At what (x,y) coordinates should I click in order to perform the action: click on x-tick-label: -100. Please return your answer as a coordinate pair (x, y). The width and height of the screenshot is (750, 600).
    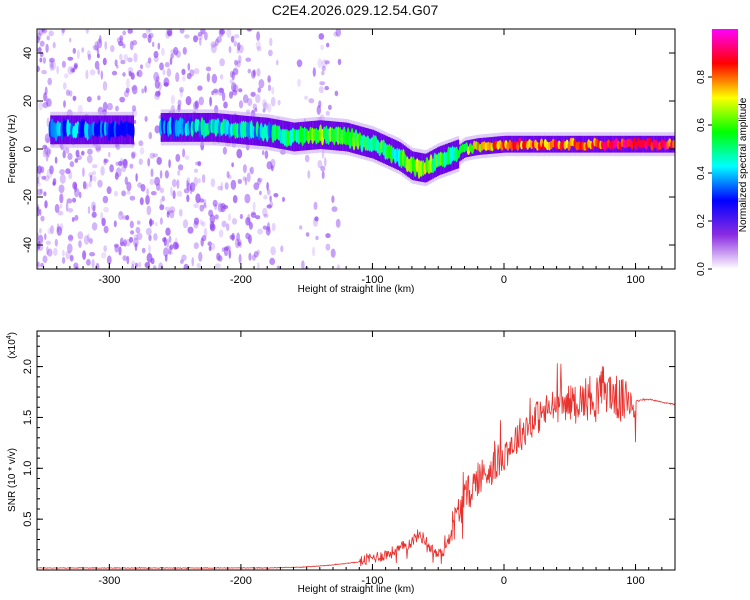
    Looking at the image, I should click on (372, 581).